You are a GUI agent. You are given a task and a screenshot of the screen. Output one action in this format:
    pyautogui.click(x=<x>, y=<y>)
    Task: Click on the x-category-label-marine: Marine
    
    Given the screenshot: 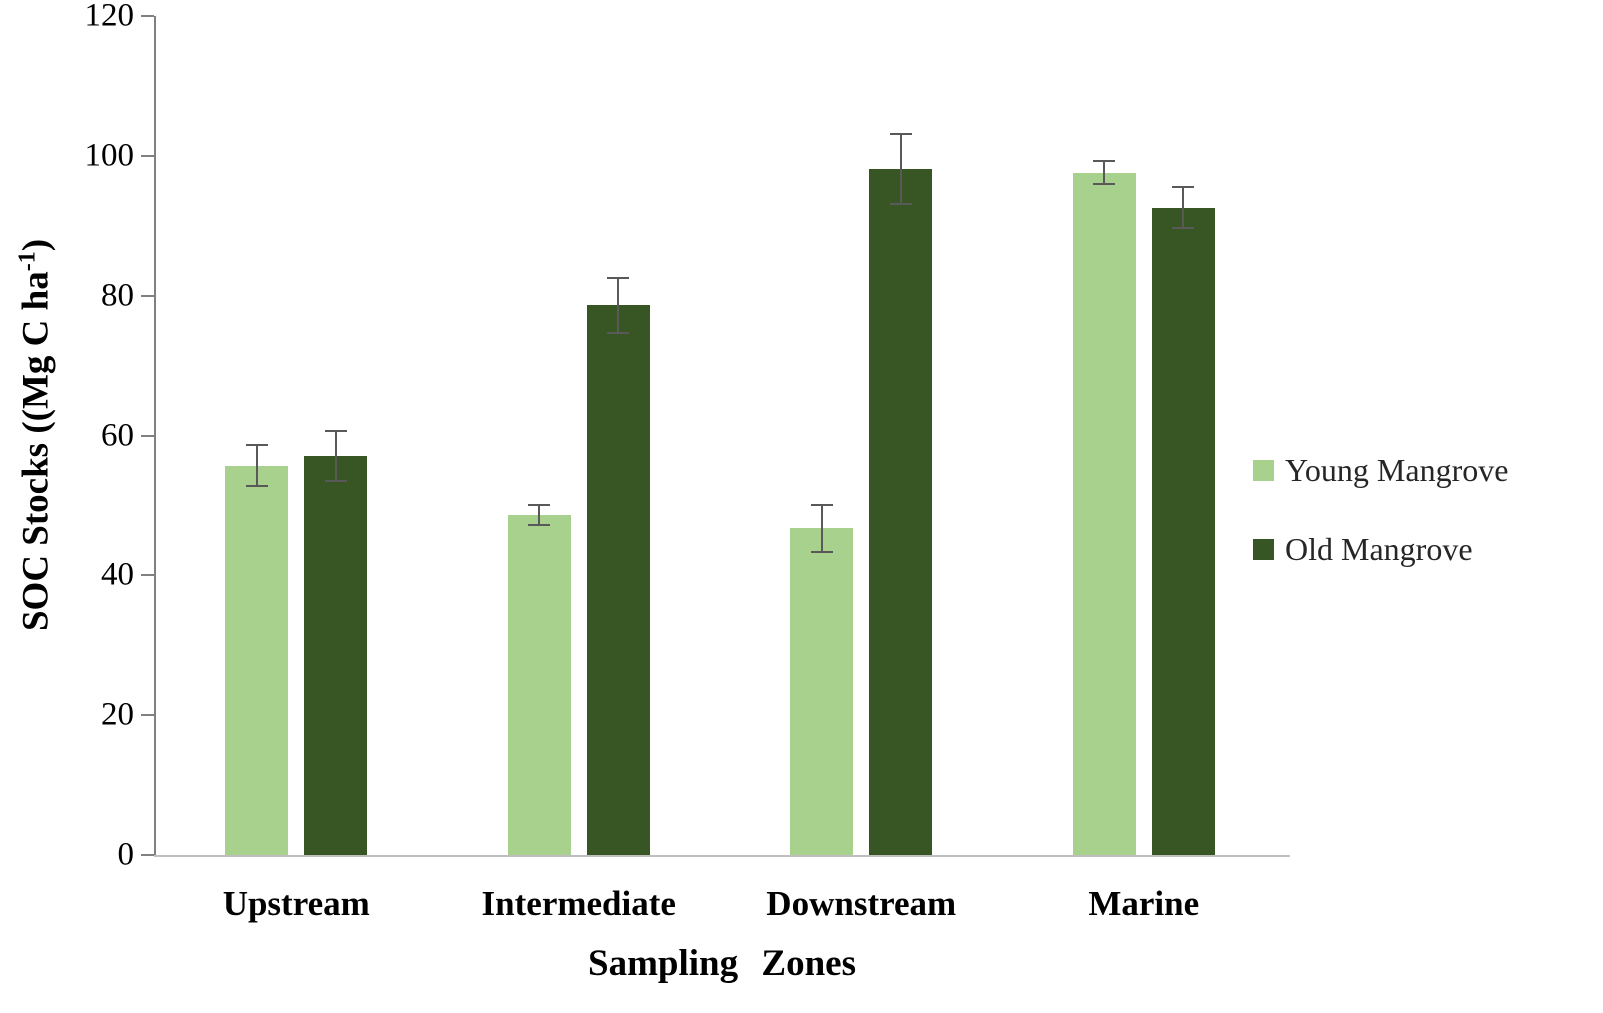 What is the action you would take?
    pyautogui.click(x=1144, y=903)
    